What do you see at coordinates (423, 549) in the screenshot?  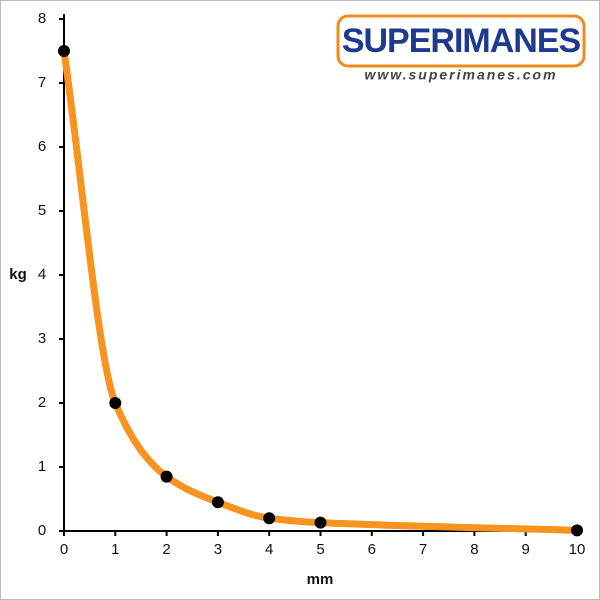 I see `x-tick-label: 7` at bounding box center [423, 549].